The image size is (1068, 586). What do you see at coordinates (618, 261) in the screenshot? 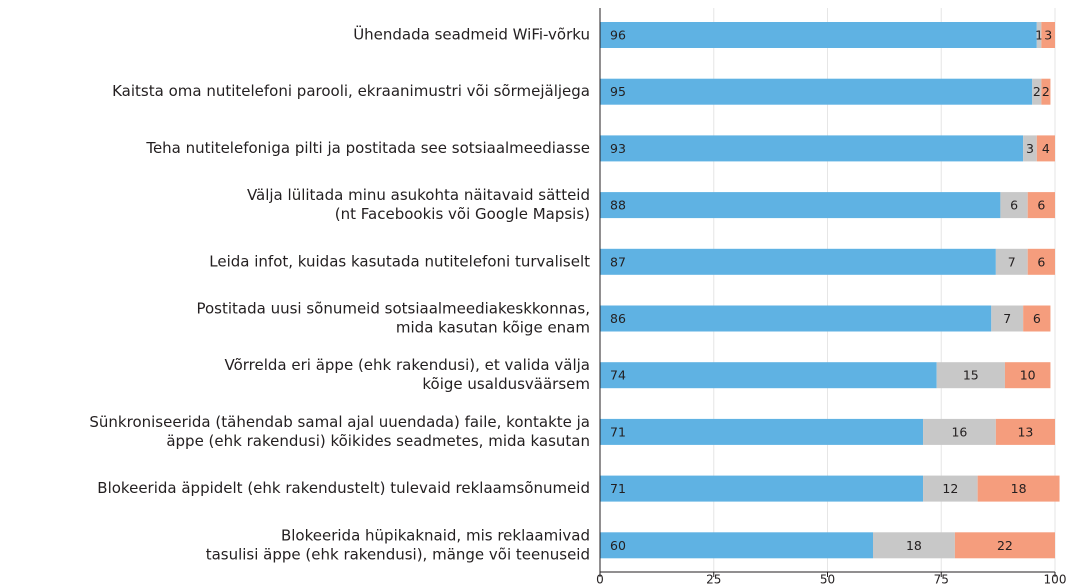
I see `value-label: 87` at bounding box center [618, 261].